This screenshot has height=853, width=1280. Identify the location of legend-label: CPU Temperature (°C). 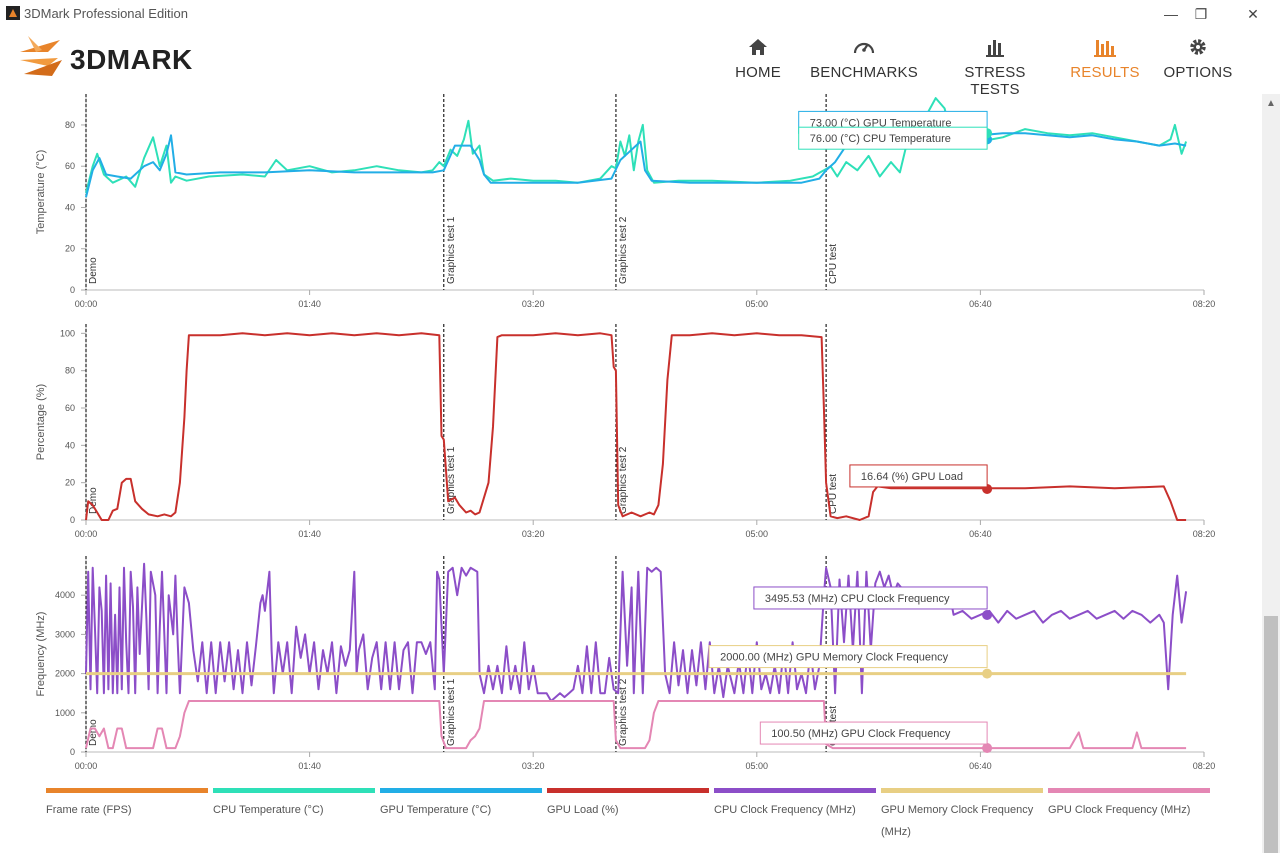
(268, 810).